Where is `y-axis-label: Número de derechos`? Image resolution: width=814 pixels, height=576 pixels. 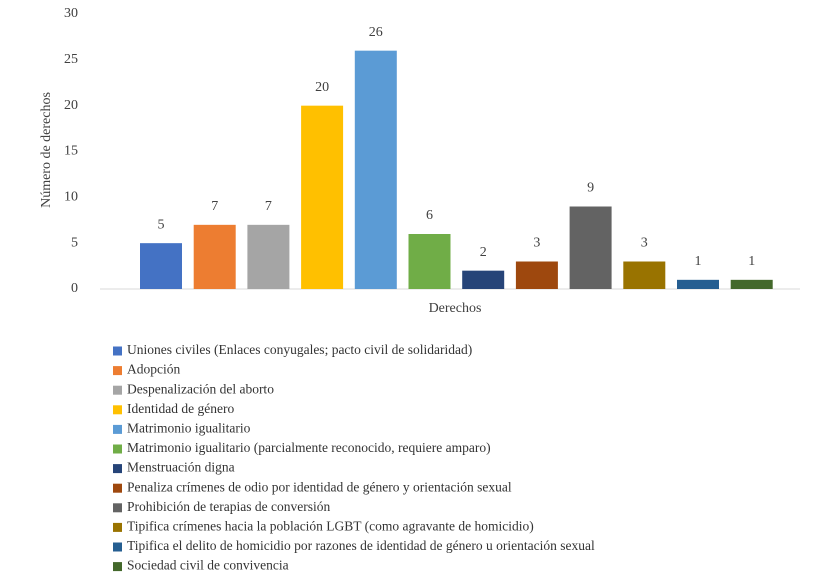 y-axis-label: Número de derechos is located at coordinates (46, 150).